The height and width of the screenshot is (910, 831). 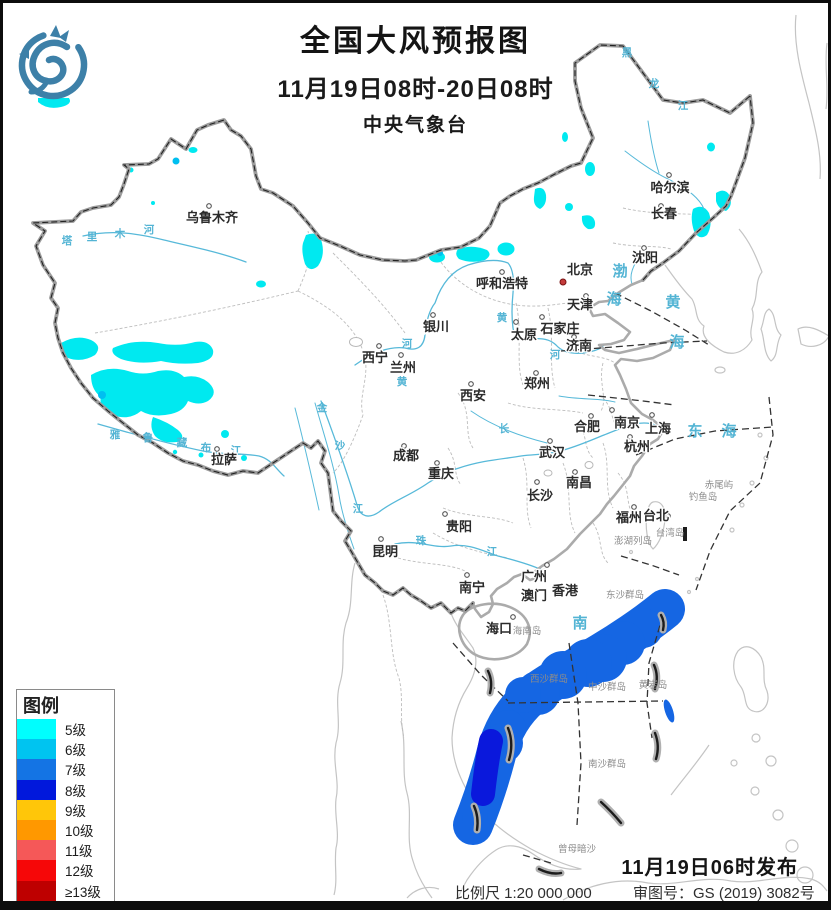 What do you see at coordinates (552, 452) in the screenshot?
I see `city-label: 武汉` at bounding box center [552, 452].